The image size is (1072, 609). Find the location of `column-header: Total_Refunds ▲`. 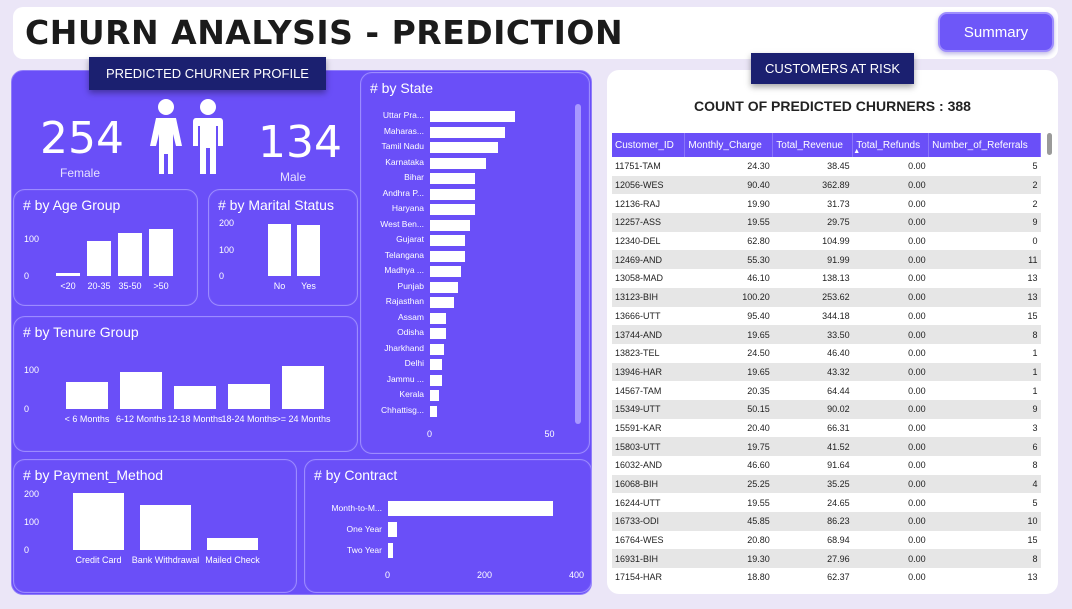

column-header: Total_Refunds ▲ is located at coordinates (891, 145).